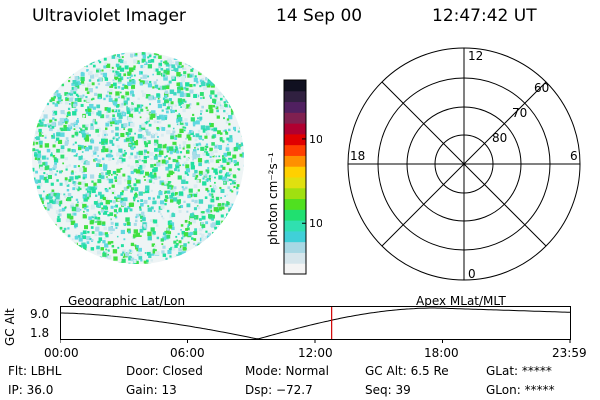 This screenshot has height=400, width=600. Describe the element at coordinates (10, 327) in the screenshot. I see `timeline-axis-label: GC Alt` at that location.